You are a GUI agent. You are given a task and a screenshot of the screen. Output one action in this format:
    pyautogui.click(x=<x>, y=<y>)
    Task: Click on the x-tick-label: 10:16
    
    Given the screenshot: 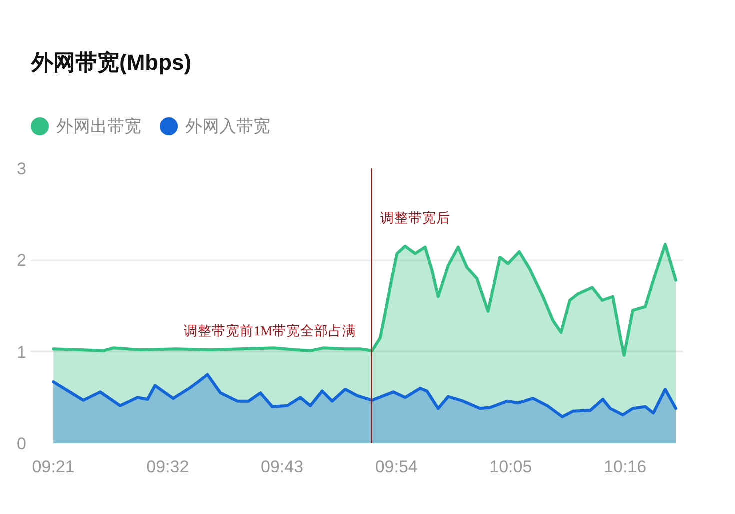 What is the action you would take?
    pyautogui.click(x=625, y=467)
    